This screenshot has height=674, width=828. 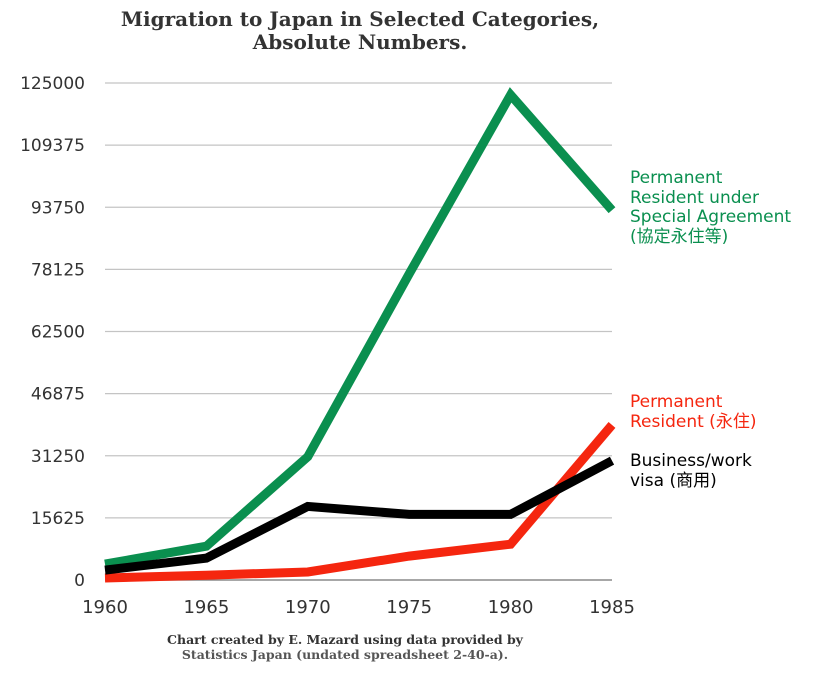 What do you see at coordinates (58, 457) in the screenshot?
I see `y-tick-label: 31250` at bounding box center [58, 457].